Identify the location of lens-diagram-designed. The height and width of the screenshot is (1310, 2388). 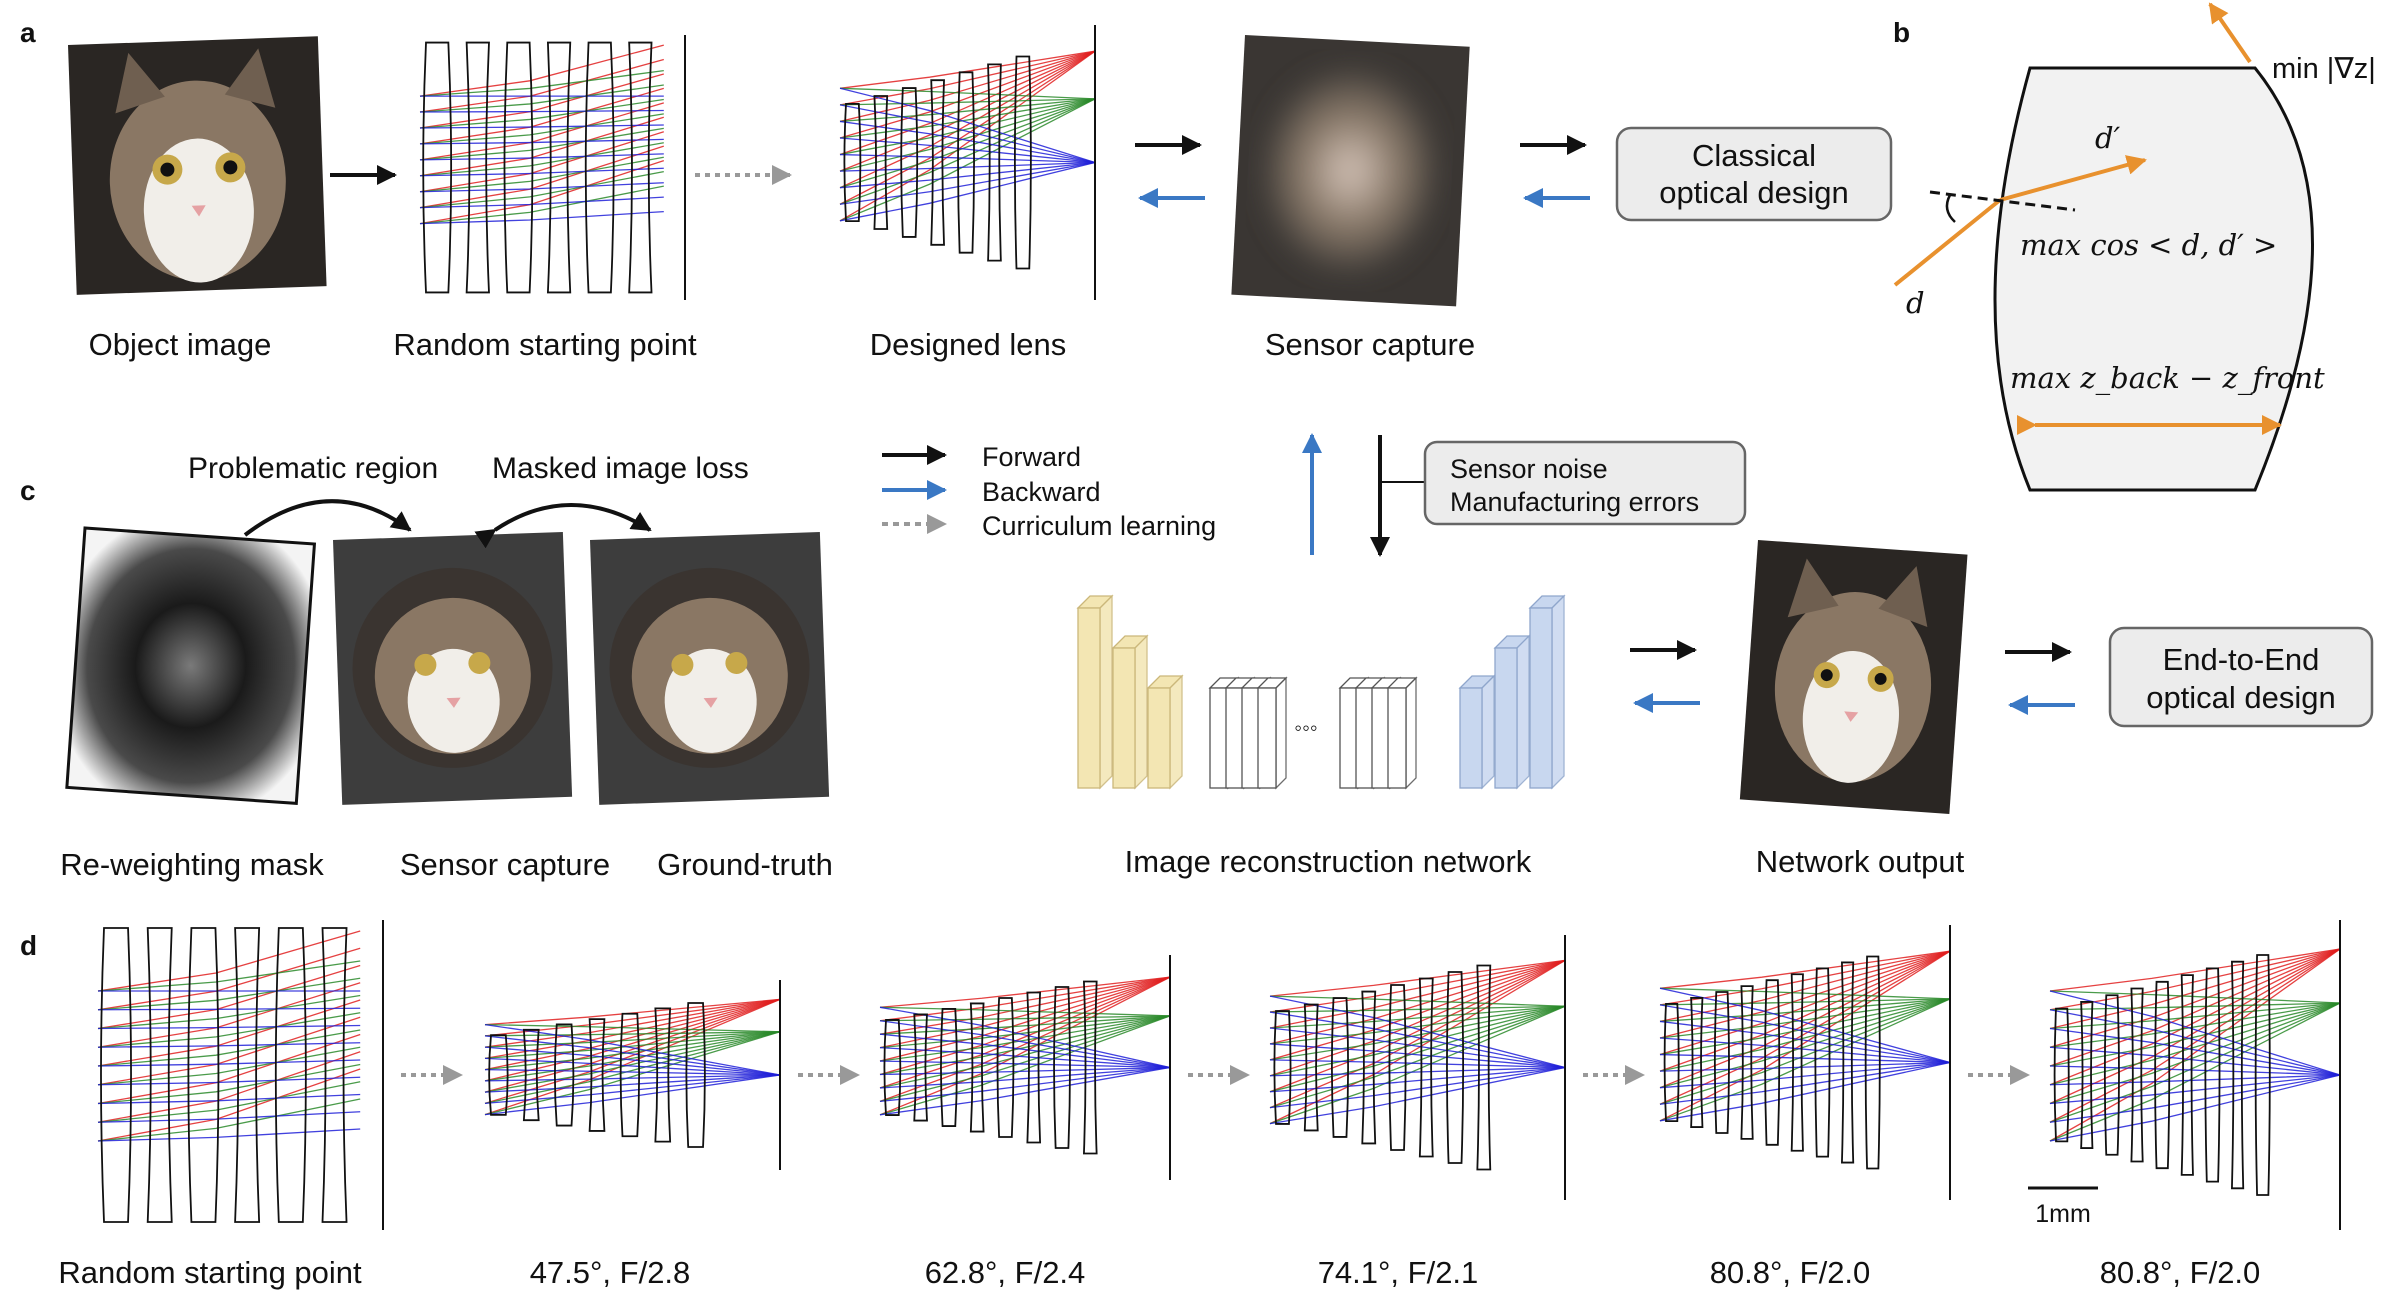
(967, 162).